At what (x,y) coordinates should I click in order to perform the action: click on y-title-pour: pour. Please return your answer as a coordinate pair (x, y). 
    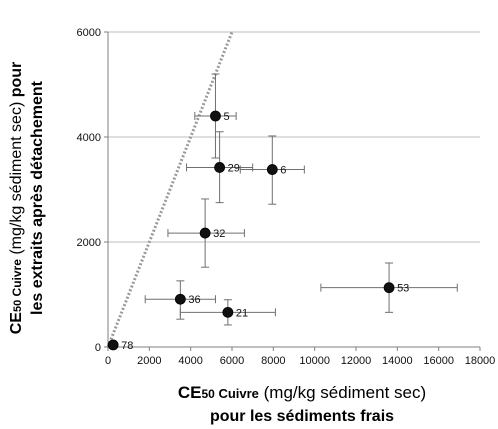
    Looking at the image, I should click on (16, 80).